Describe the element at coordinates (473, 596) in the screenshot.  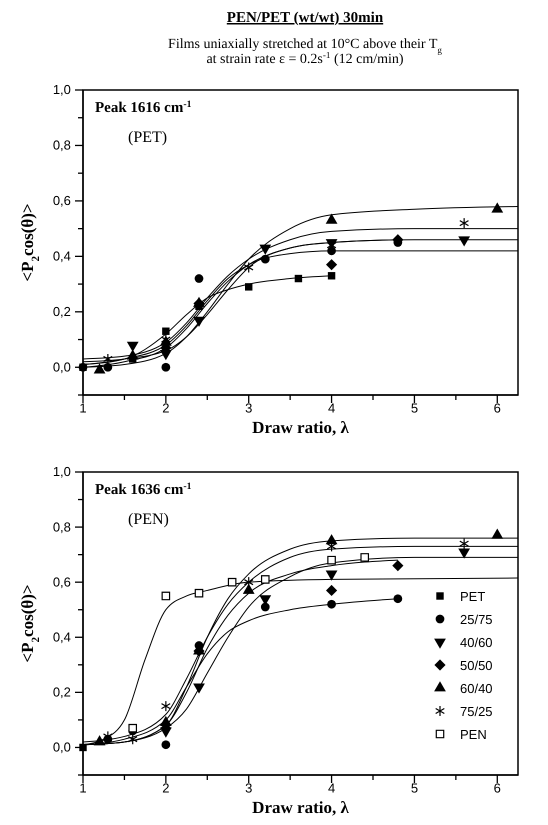
I see `legend-label: PET` at that location.